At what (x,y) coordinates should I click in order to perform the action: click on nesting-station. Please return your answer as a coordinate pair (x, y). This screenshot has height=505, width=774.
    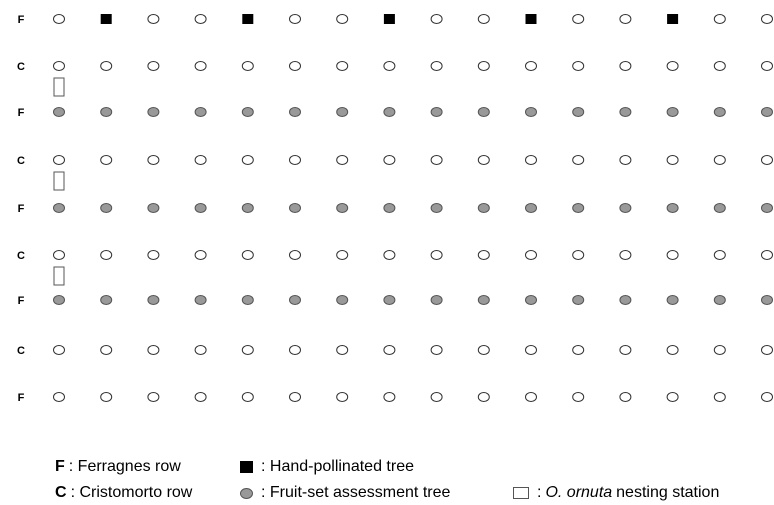
    Looking at the image, I should click on (59, 181).